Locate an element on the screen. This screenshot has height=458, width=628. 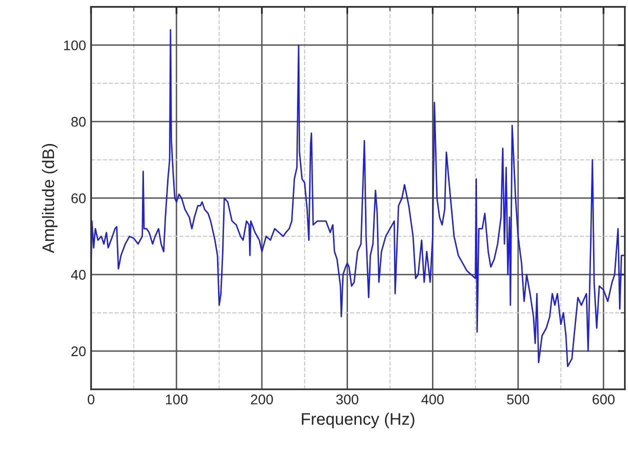
y-tick-label: 60 is located at coordinates (78, 198).